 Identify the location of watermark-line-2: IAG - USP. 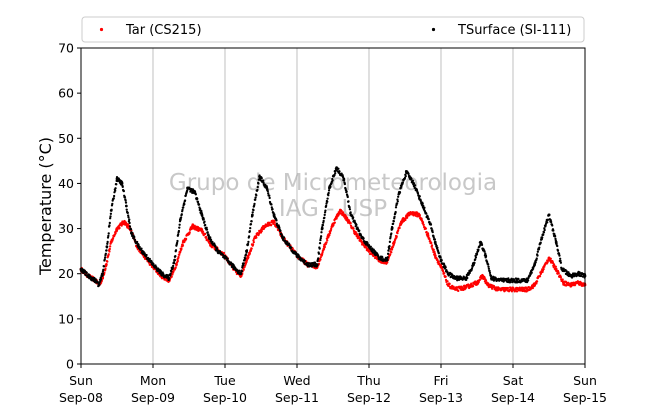
(333, 209).